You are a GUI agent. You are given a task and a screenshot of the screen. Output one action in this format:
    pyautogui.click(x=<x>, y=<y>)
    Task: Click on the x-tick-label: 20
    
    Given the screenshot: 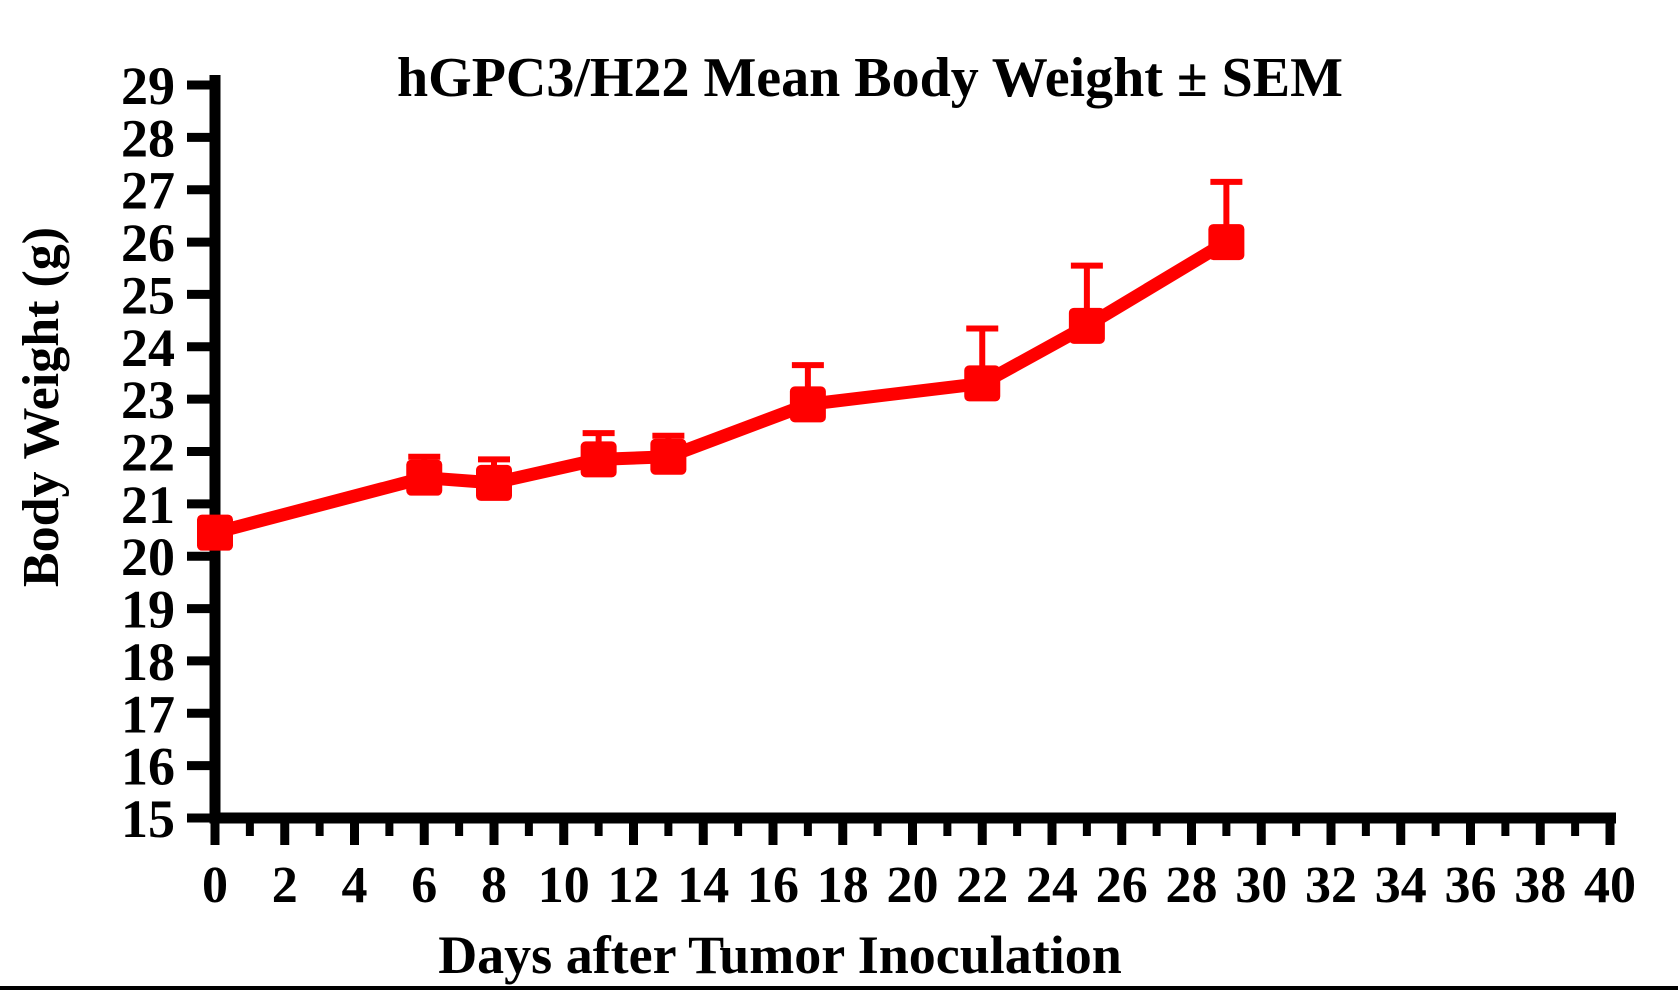 What is the action you would take?
    pyautogui.click(x=913, y=885)
    